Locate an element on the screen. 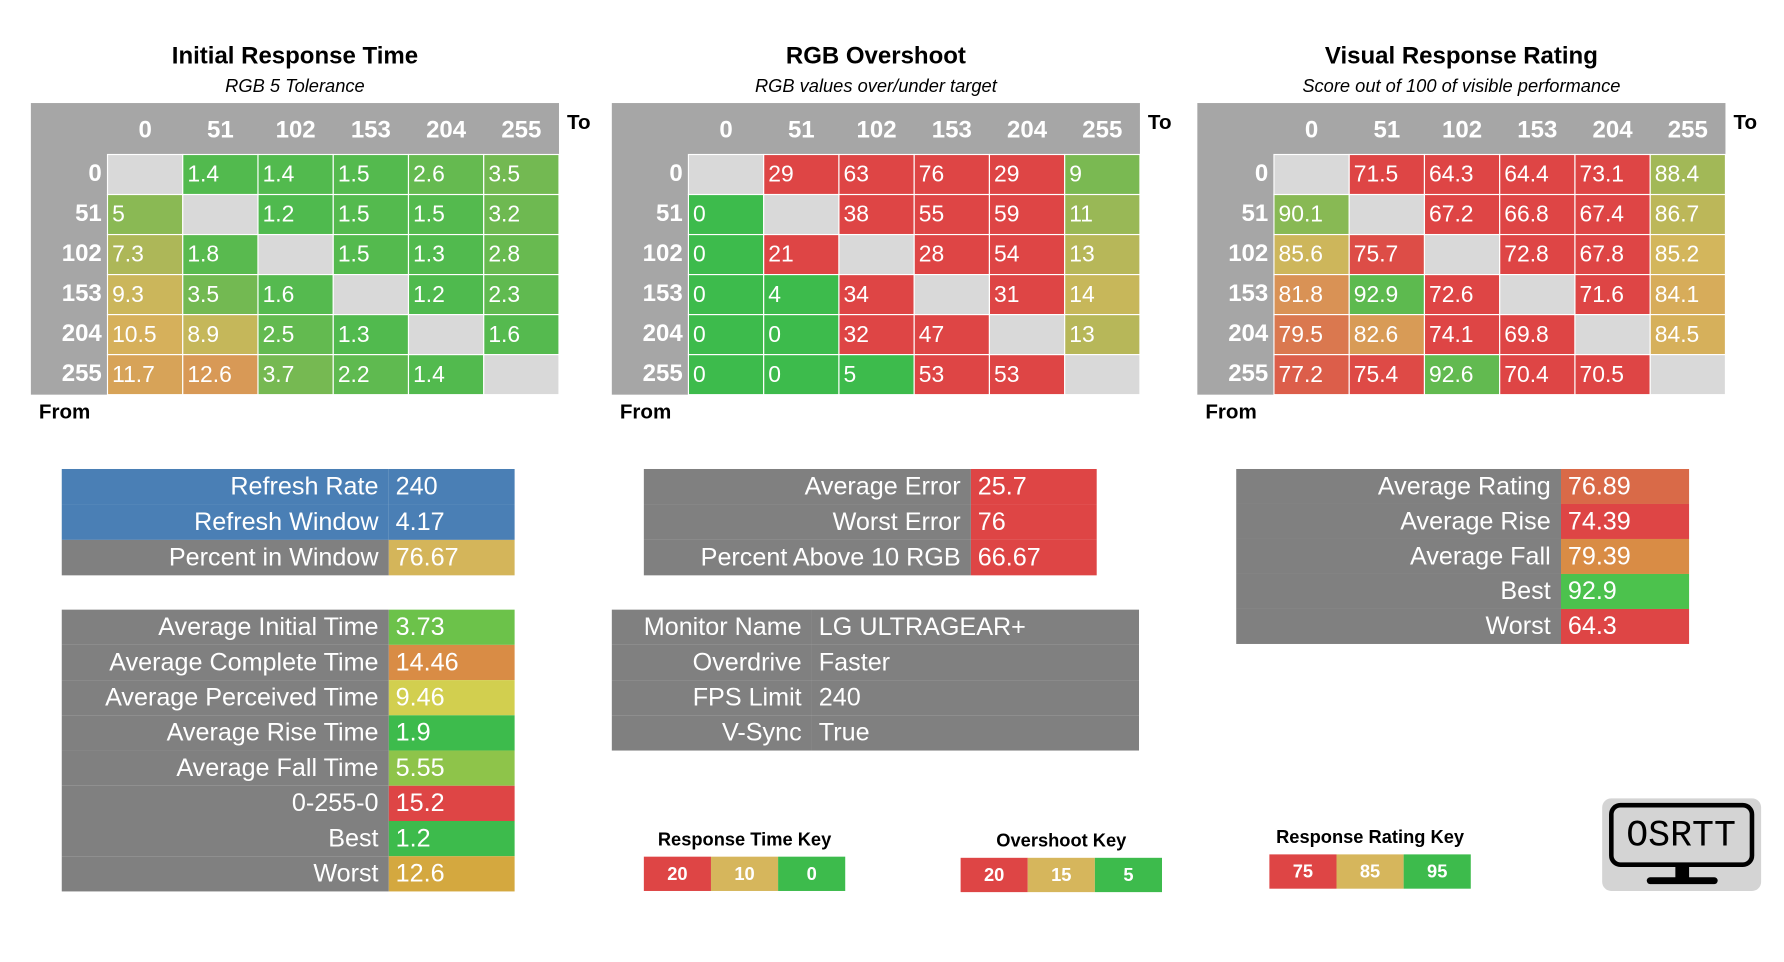  cell-value: 9 is located at coordinates (1075, 174).